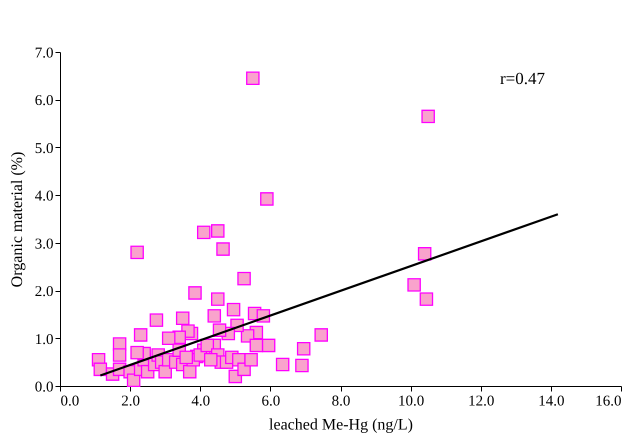  I want to click on y-tick-label: 7.0, so click(44, 54).